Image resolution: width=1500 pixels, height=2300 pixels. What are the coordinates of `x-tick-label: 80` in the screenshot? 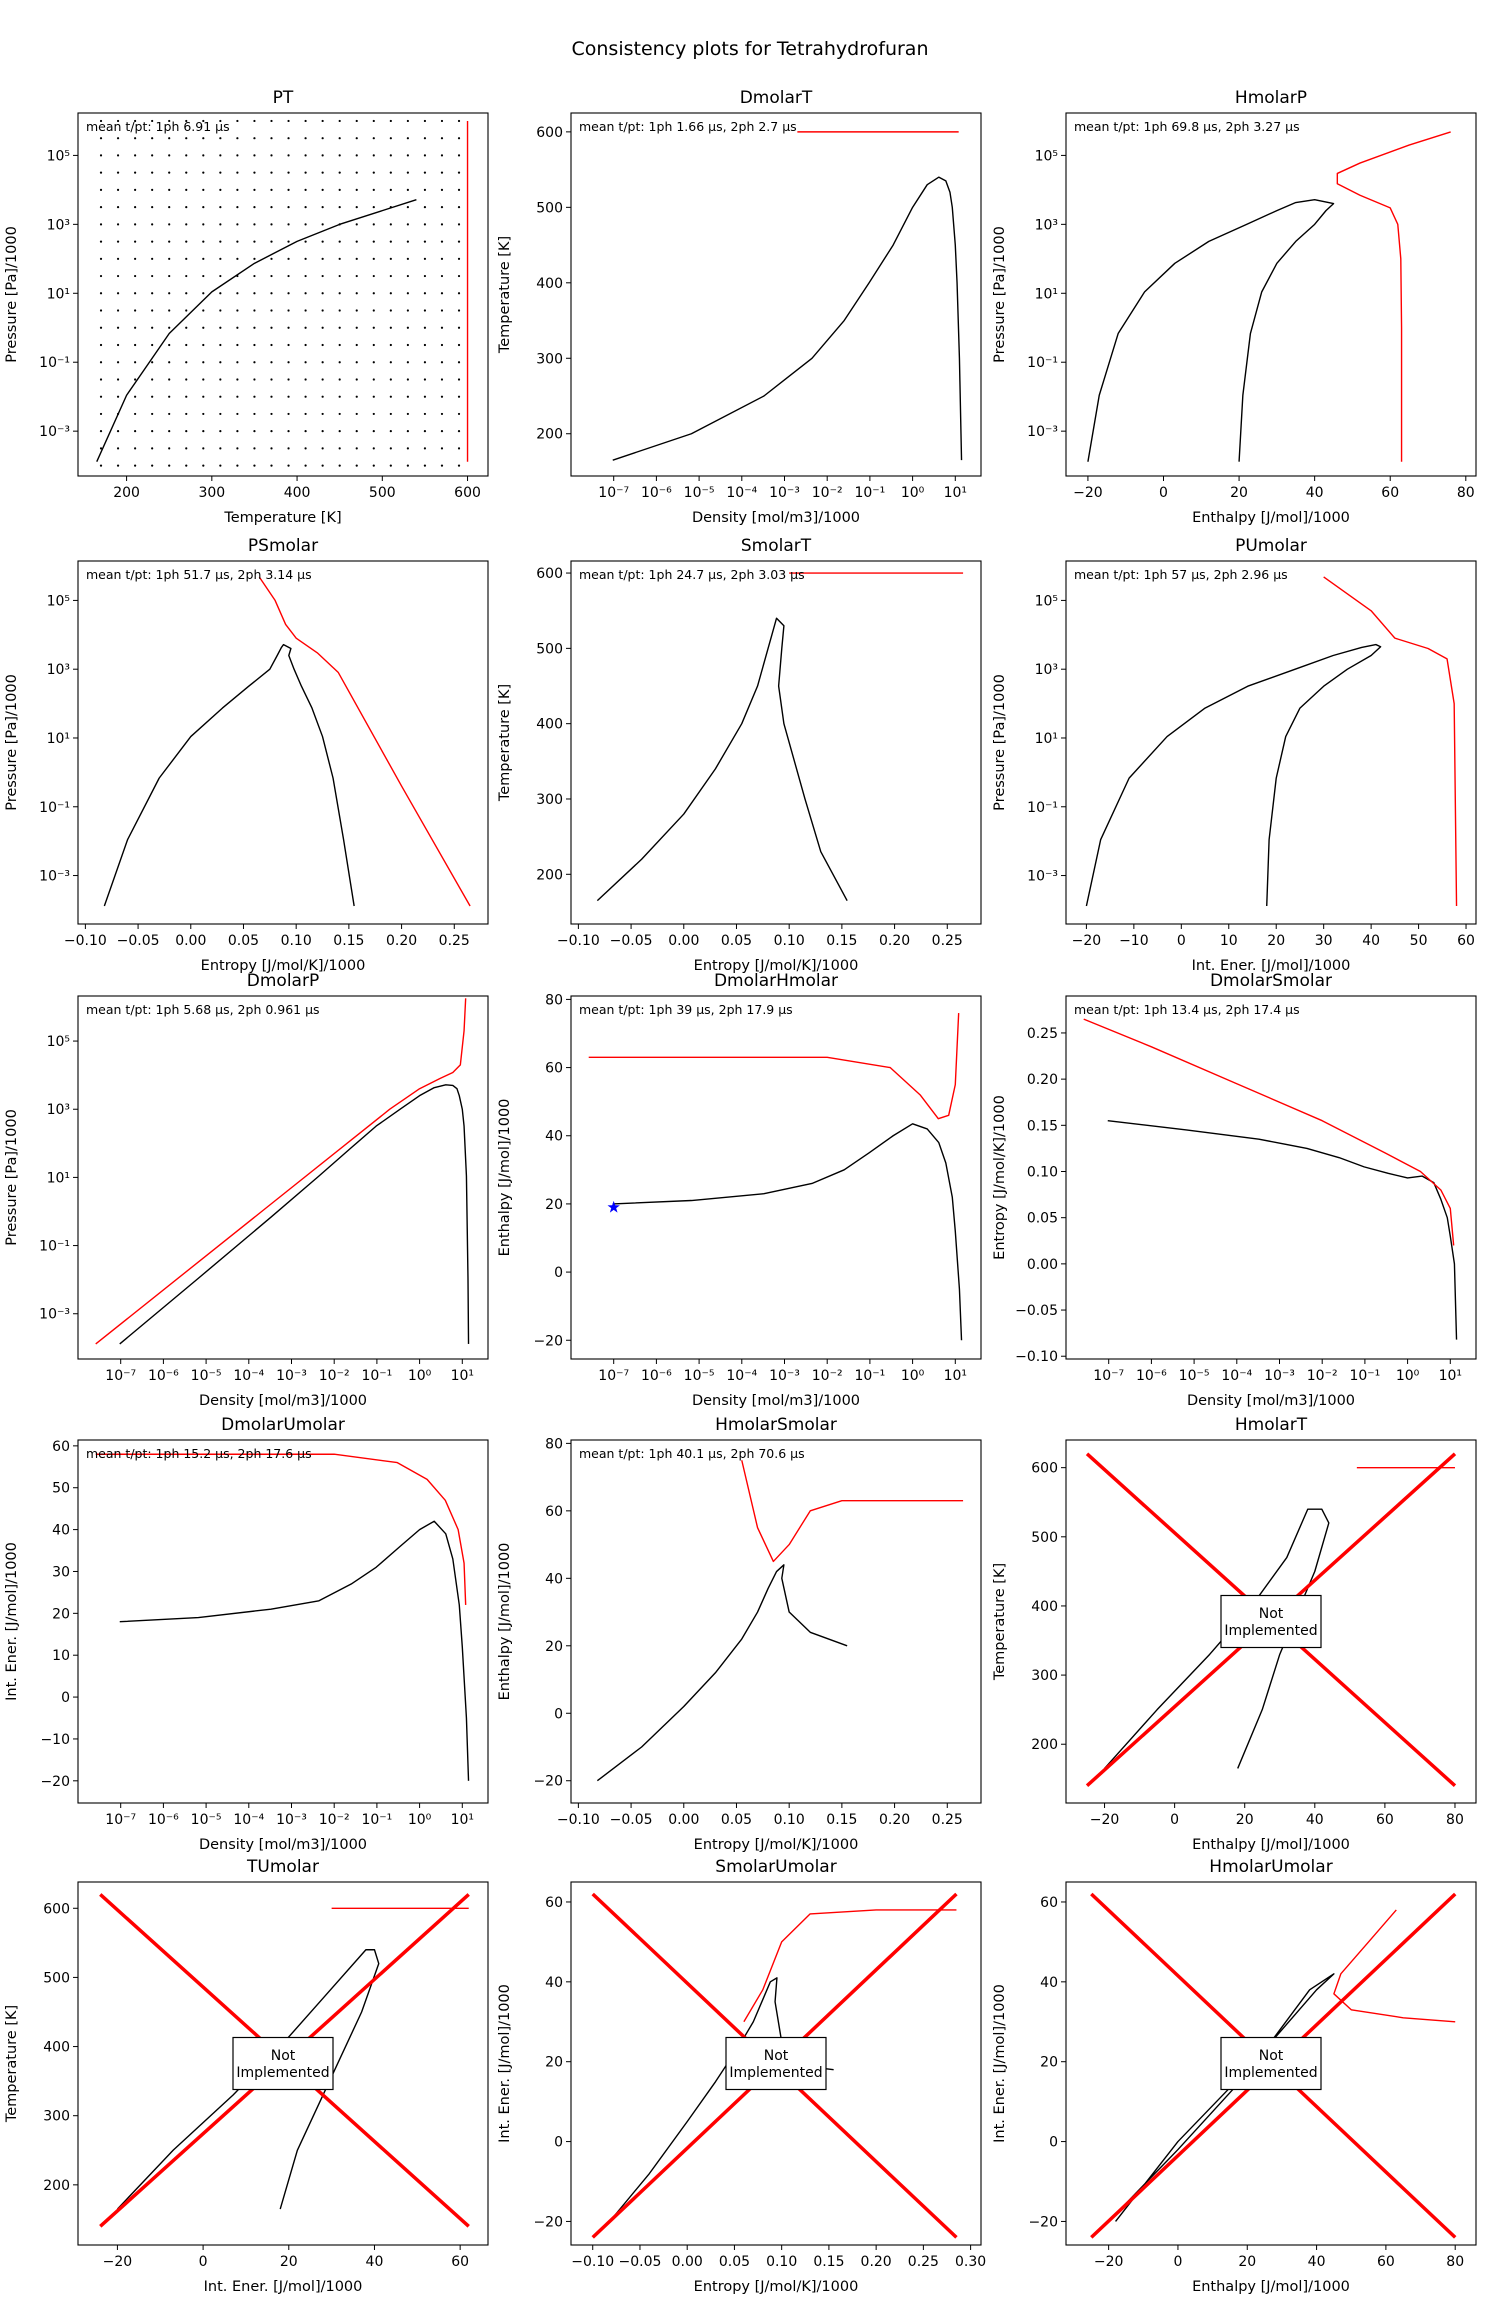 It's located at (1455, 1820).